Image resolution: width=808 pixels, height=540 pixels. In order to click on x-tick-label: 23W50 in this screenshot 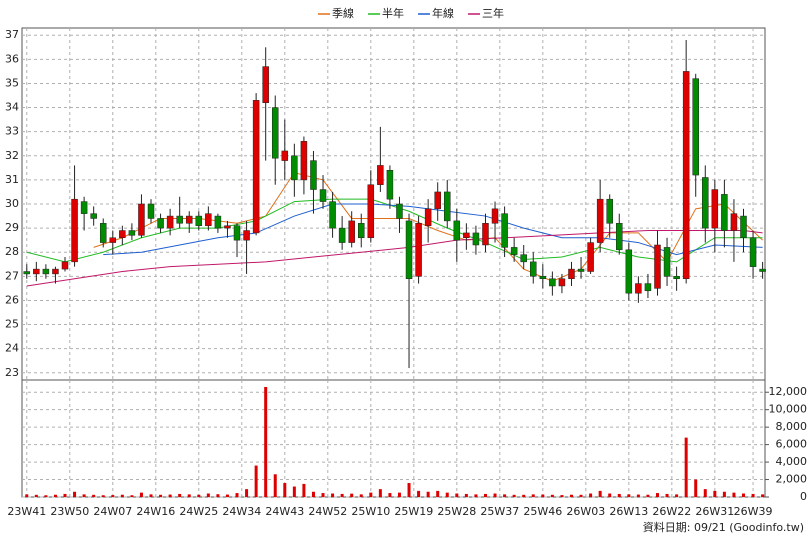, I will do `click(69, 511)`.